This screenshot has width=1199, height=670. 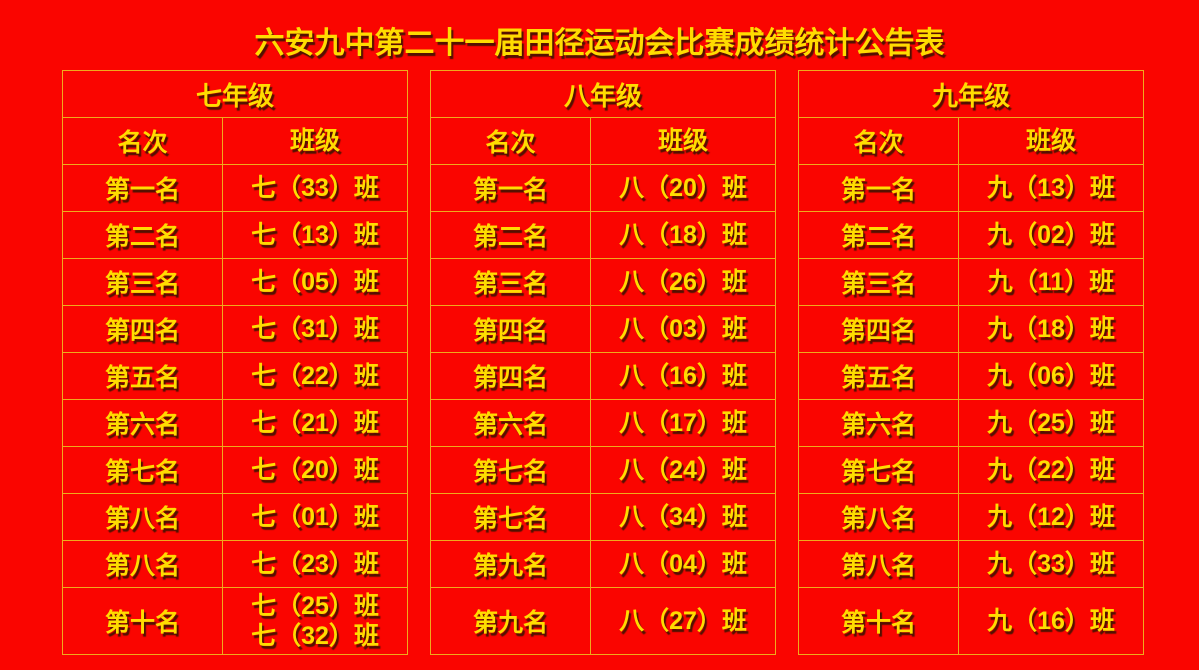 I want to click on rank-cell: 第二名, so click(x=143, y=235).